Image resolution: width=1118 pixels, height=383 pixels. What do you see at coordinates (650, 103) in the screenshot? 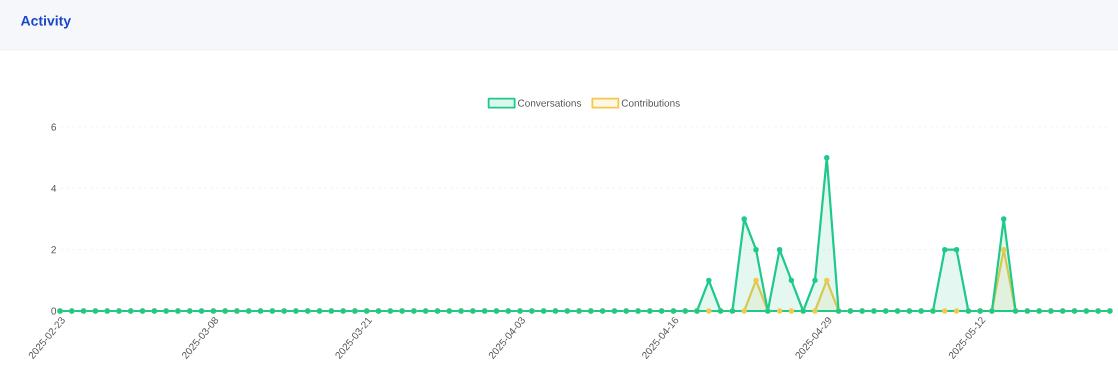
I see `legend-label: Contributions` at bounding box center [650, 103].